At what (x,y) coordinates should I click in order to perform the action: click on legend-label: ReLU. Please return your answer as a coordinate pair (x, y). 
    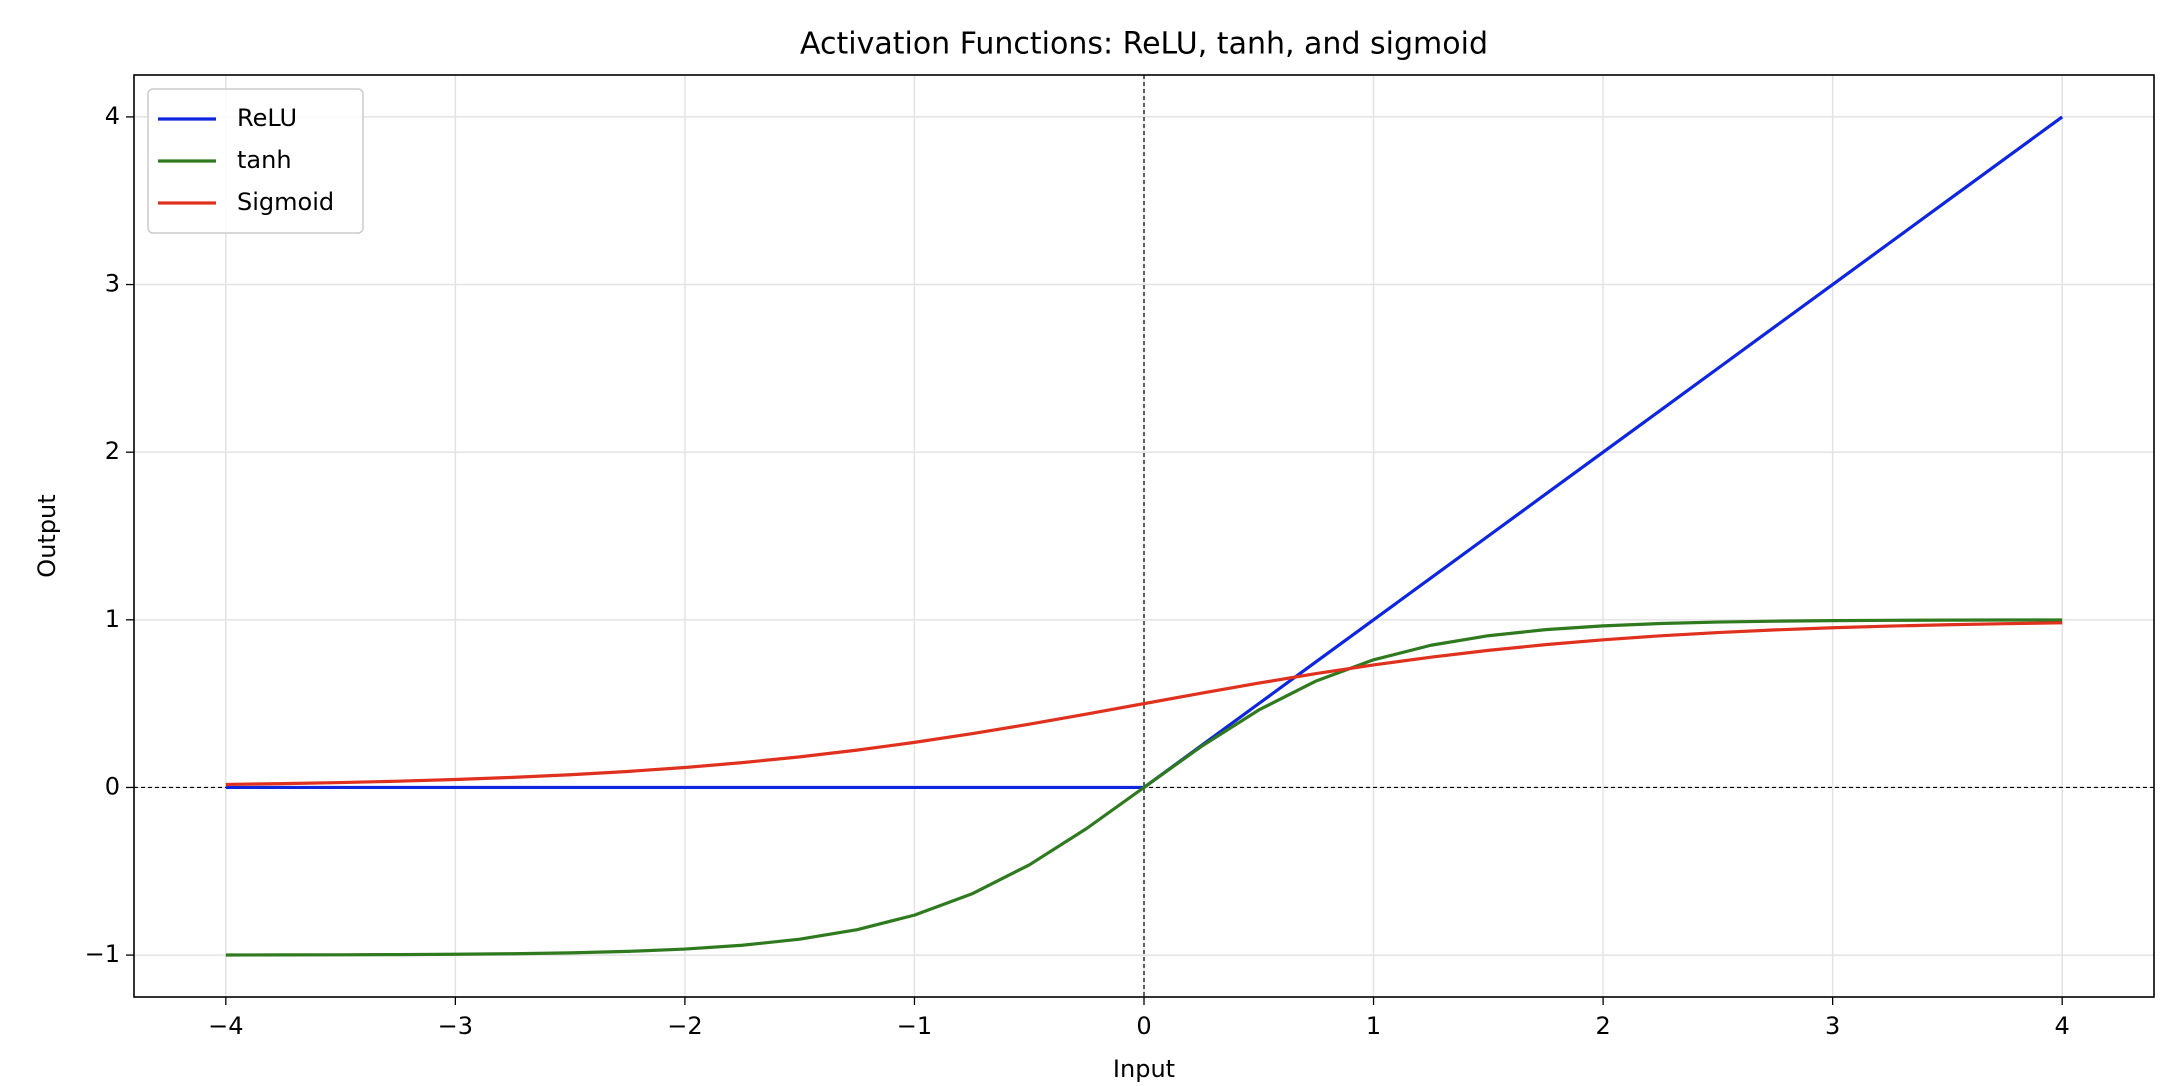
    Looking at the image, I should click on (267, 118).